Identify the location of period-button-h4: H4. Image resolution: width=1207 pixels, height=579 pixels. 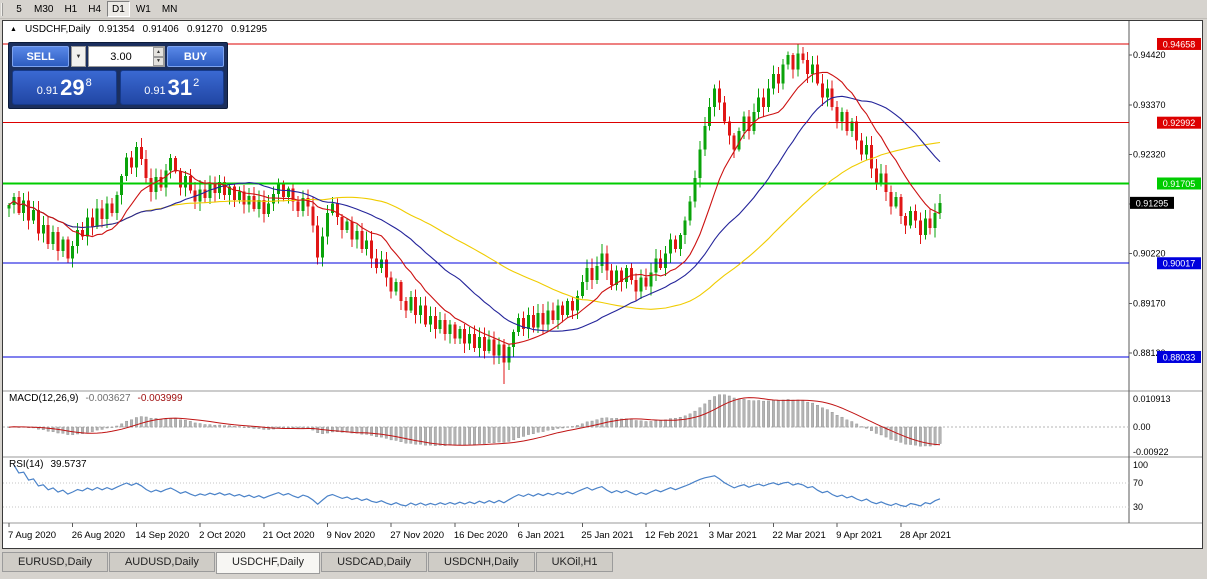
(95, 9).